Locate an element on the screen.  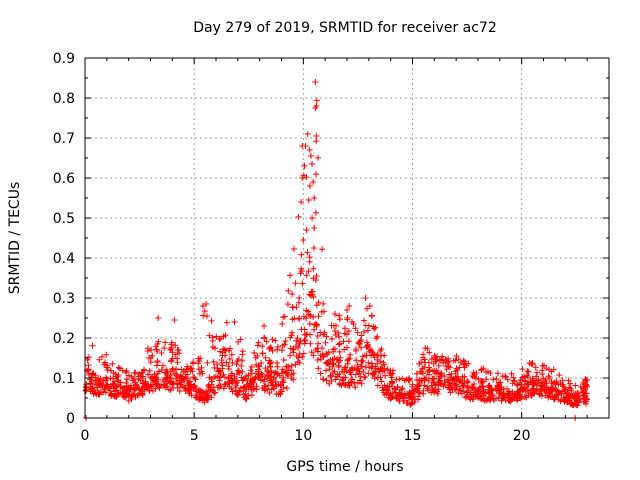
y-tick-label: 0.6 is located at coordinates (64, 179).